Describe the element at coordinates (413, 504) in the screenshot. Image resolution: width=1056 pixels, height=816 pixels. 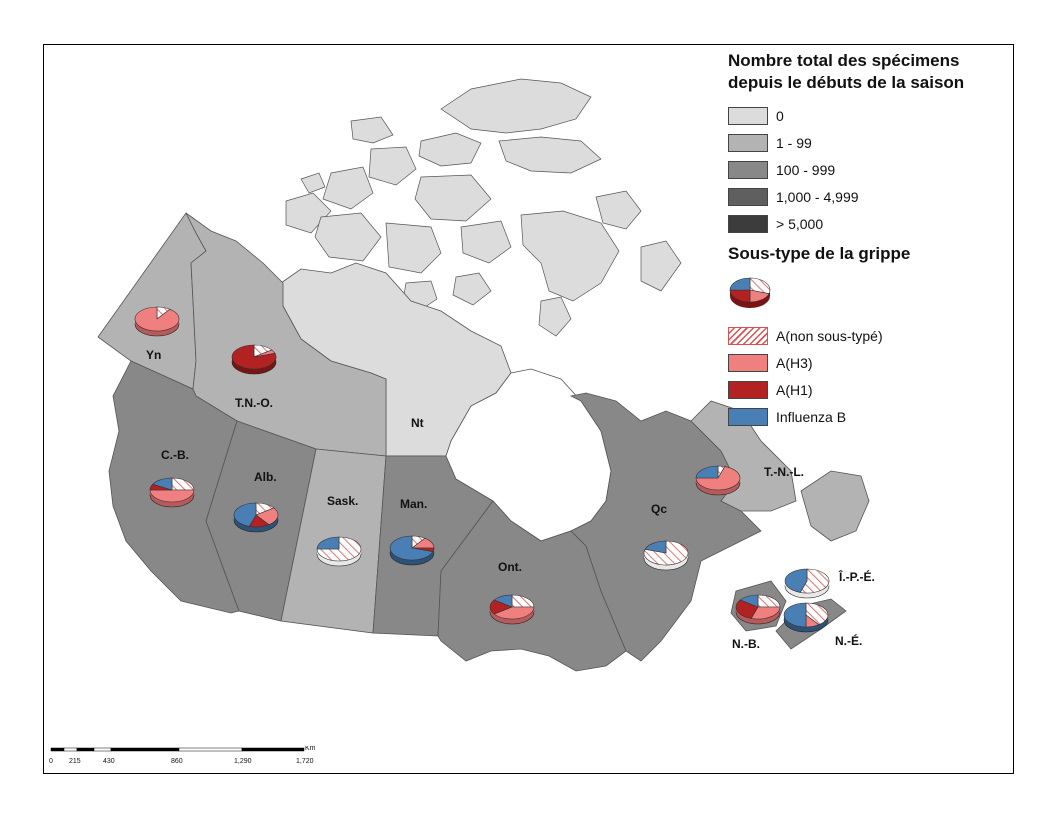
I see `label-man: Man.` at that location.